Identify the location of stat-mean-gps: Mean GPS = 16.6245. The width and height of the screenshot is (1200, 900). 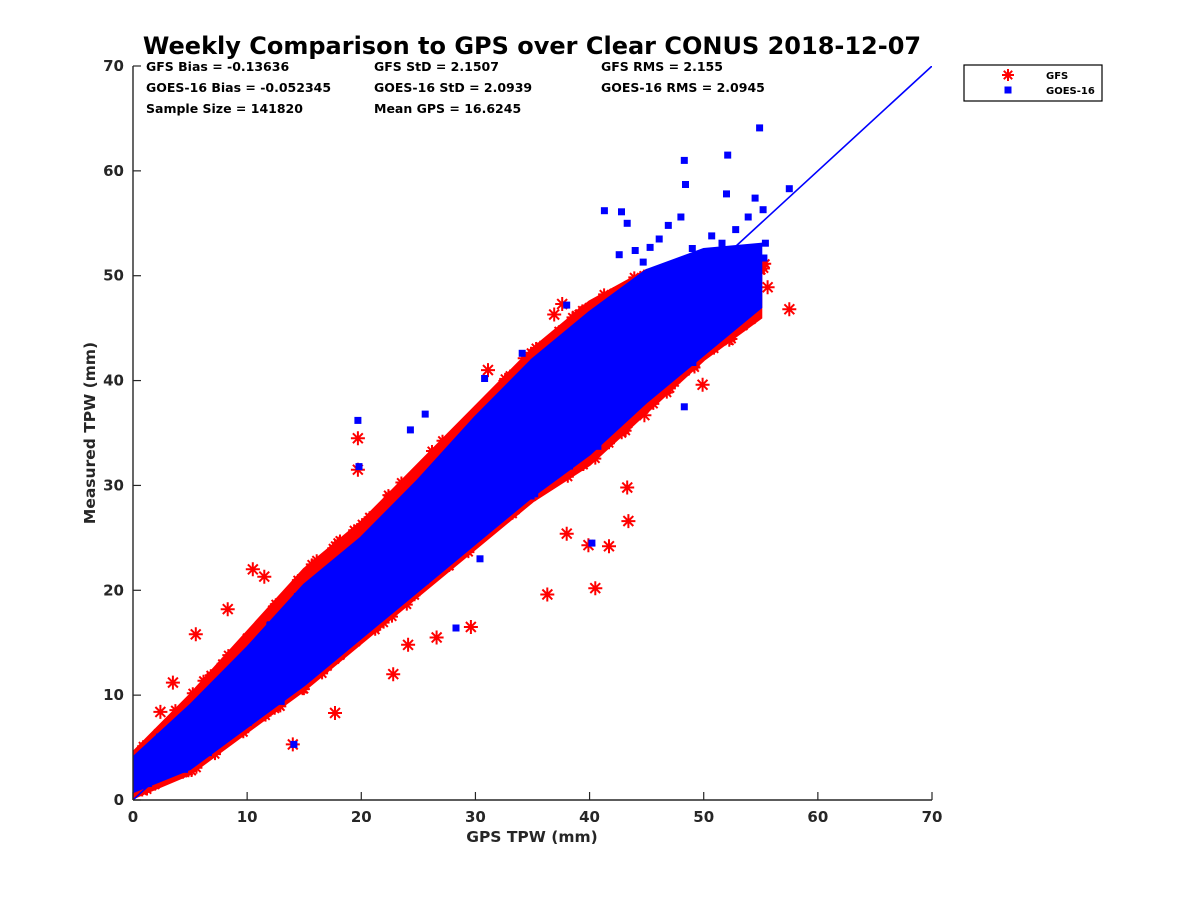
(447, 108).